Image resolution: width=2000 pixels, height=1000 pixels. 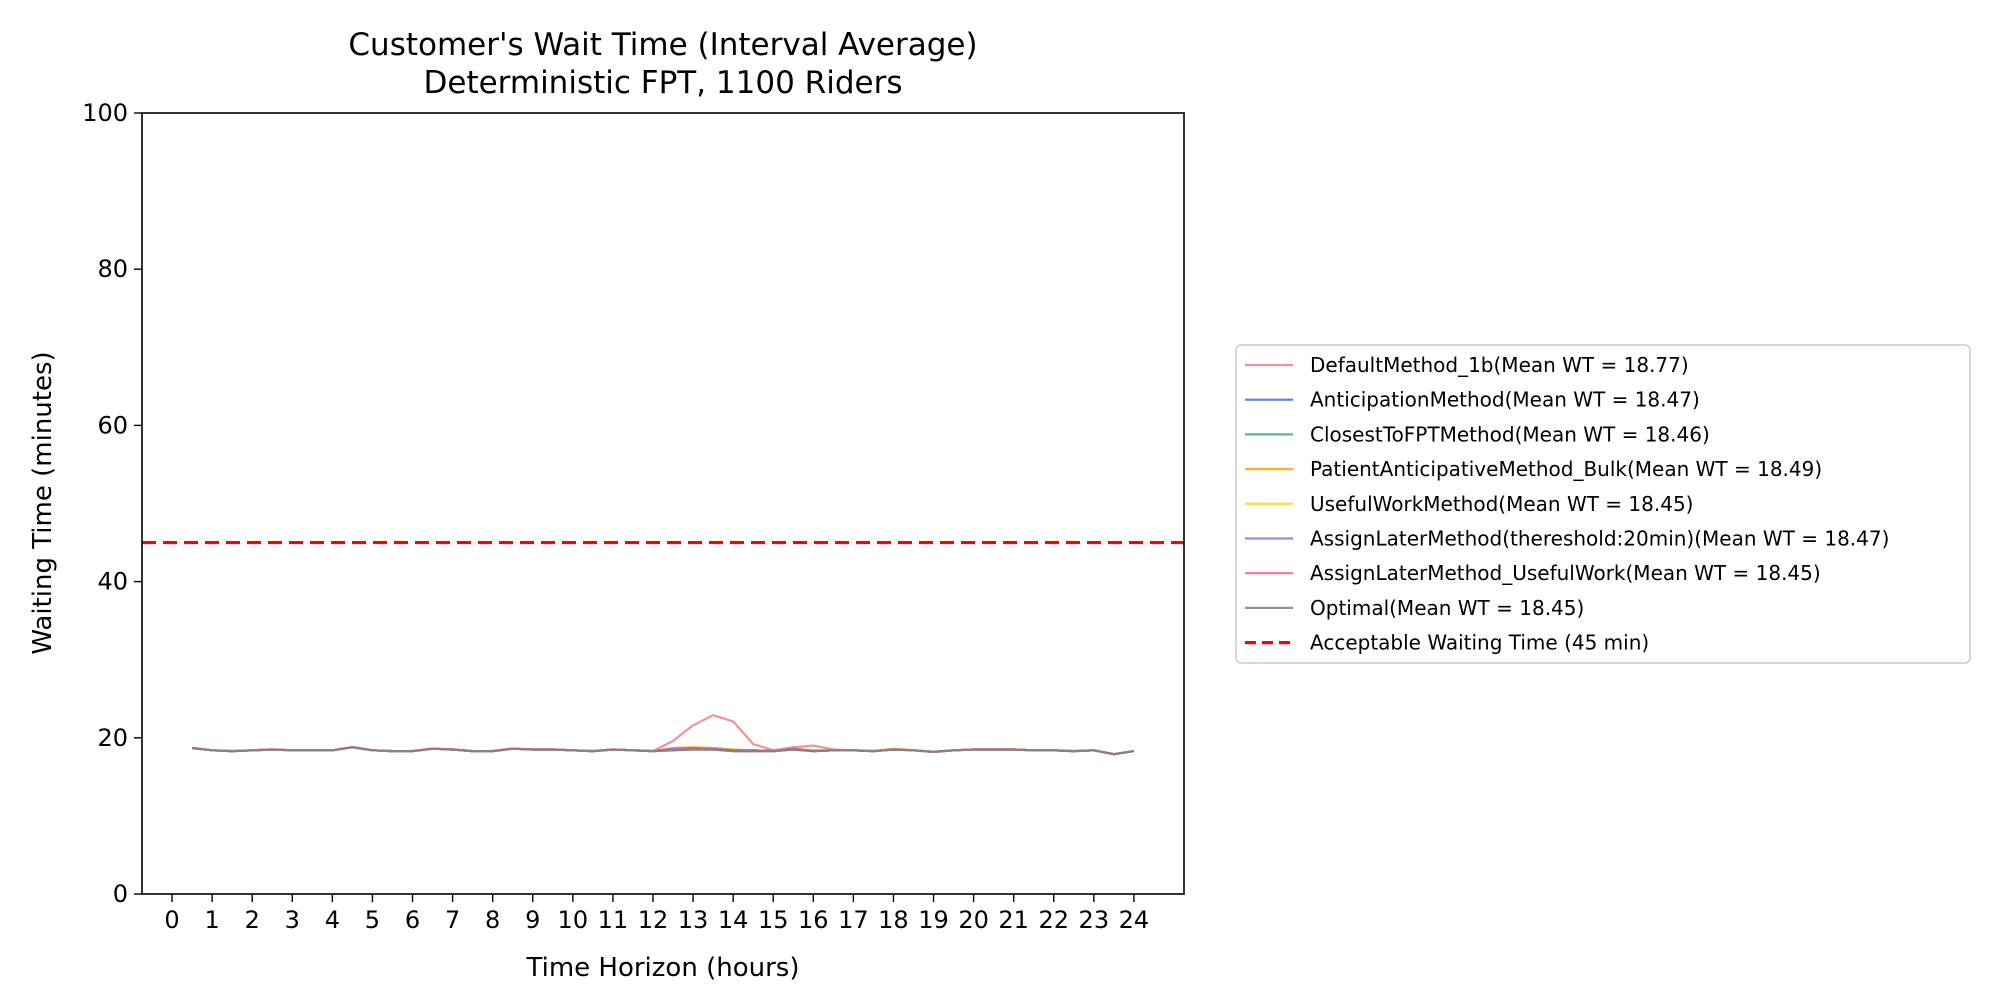 What do you see at coordinates (112, 738) in the screenshot?
I see `y-tick-label: 20` at bounding box center [112, 738].